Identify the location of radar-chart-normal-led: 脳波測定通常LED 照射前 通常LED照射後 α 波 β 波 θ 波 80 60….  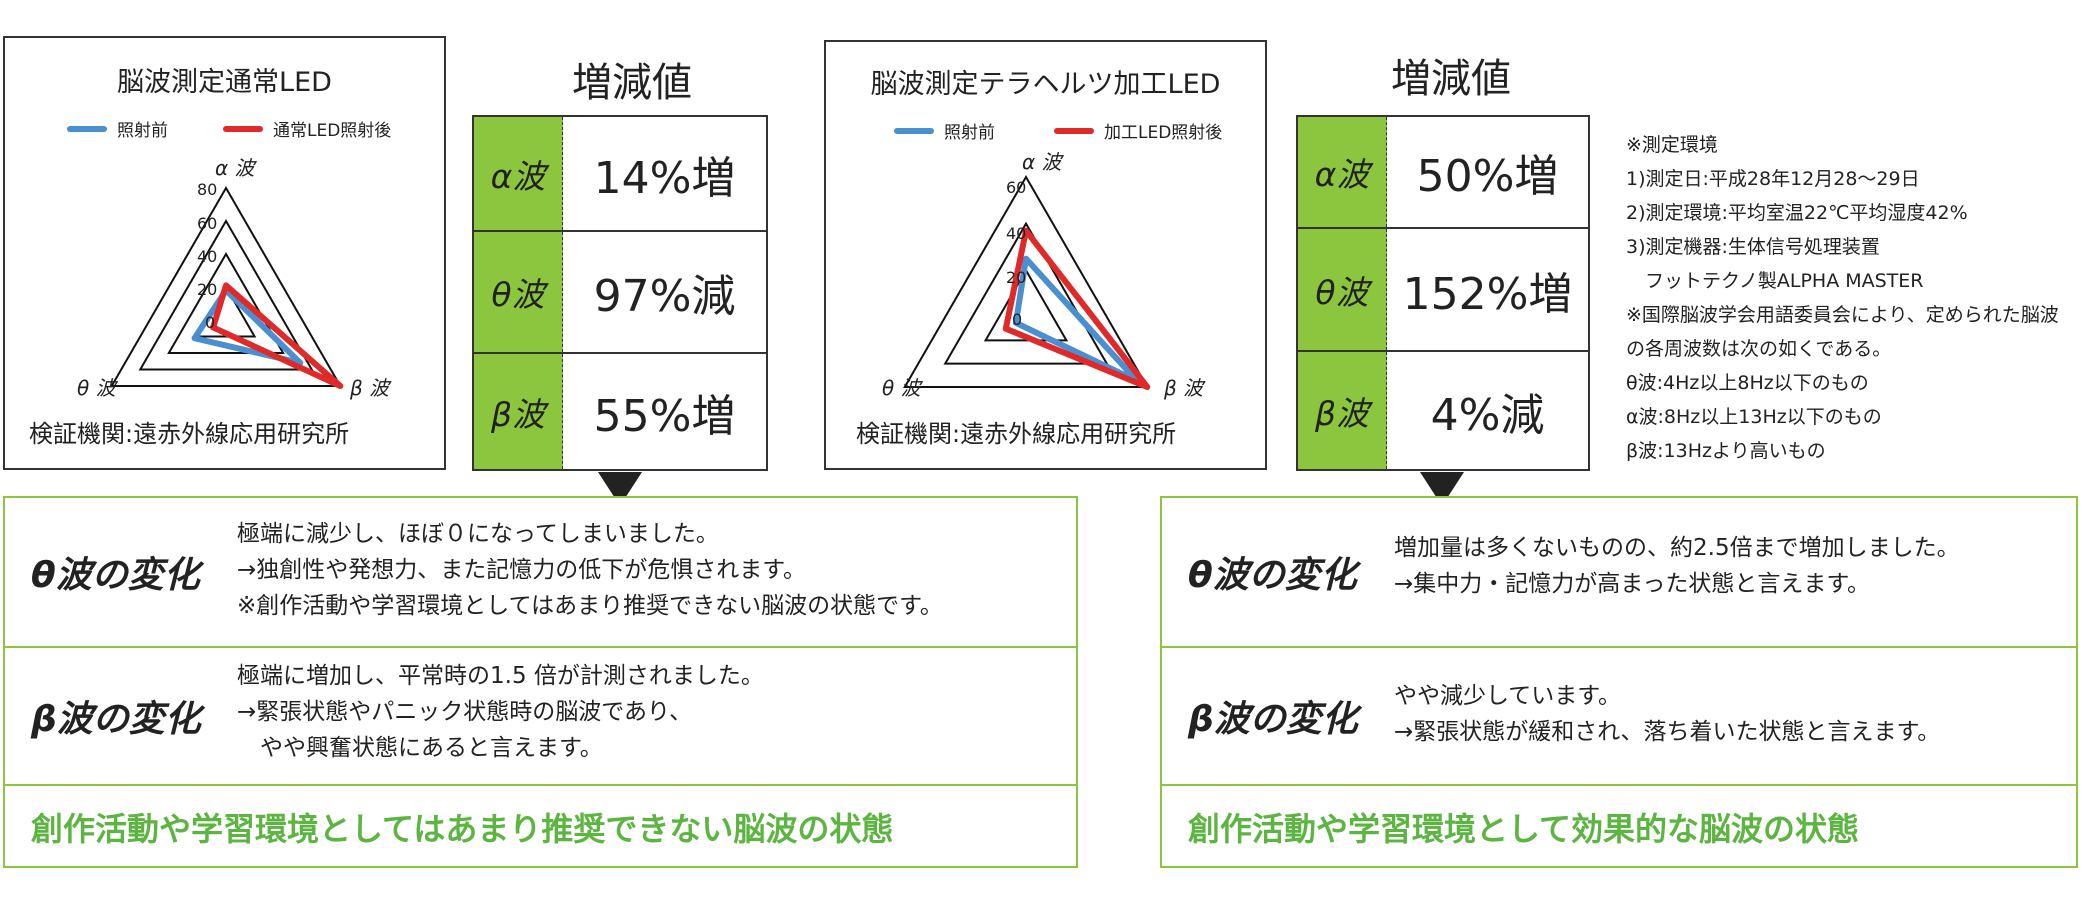
(224, 253).